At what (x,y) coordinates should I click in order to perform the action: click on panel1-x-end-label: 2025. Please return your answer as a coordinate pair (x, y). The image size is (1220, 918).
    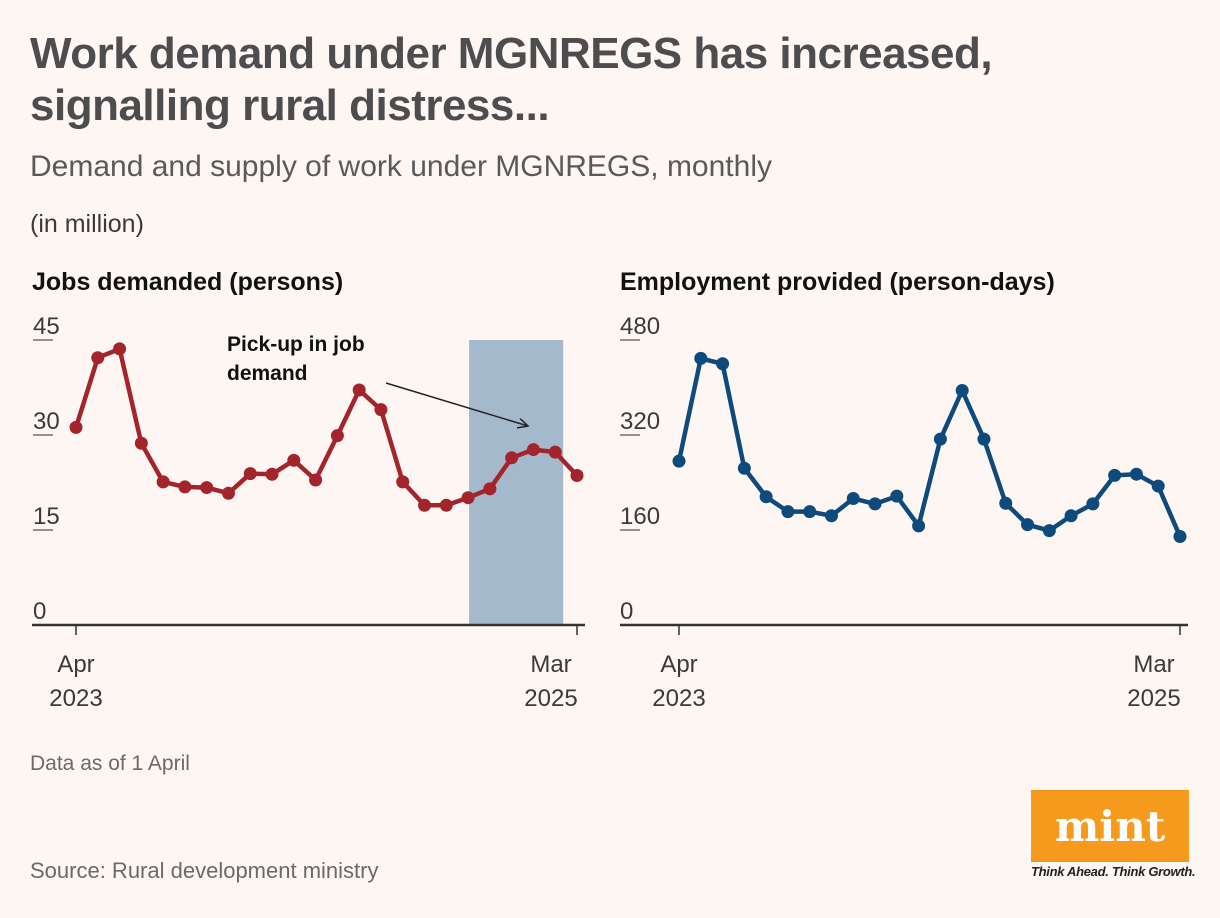
    Looking at the image, I should click on (550, 698).